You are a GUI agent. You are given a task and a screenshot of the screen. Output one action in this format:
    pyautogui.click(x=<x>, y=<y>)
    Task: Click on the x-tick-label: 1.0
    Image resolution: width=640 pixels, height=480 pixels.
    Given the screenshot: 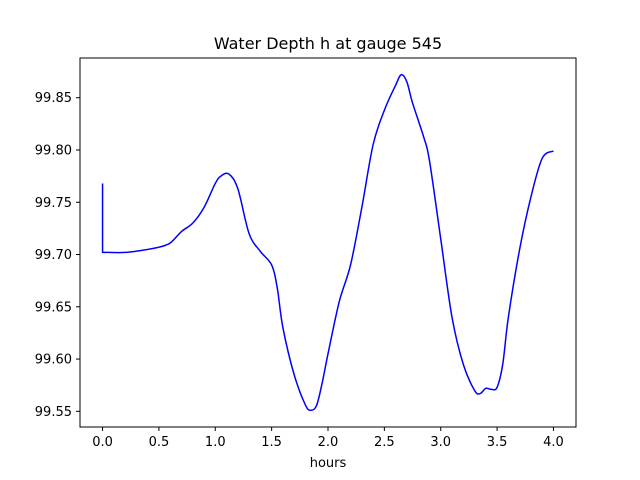 What is the action you would take?
    pyautogui.click(x=215, y=442)
    